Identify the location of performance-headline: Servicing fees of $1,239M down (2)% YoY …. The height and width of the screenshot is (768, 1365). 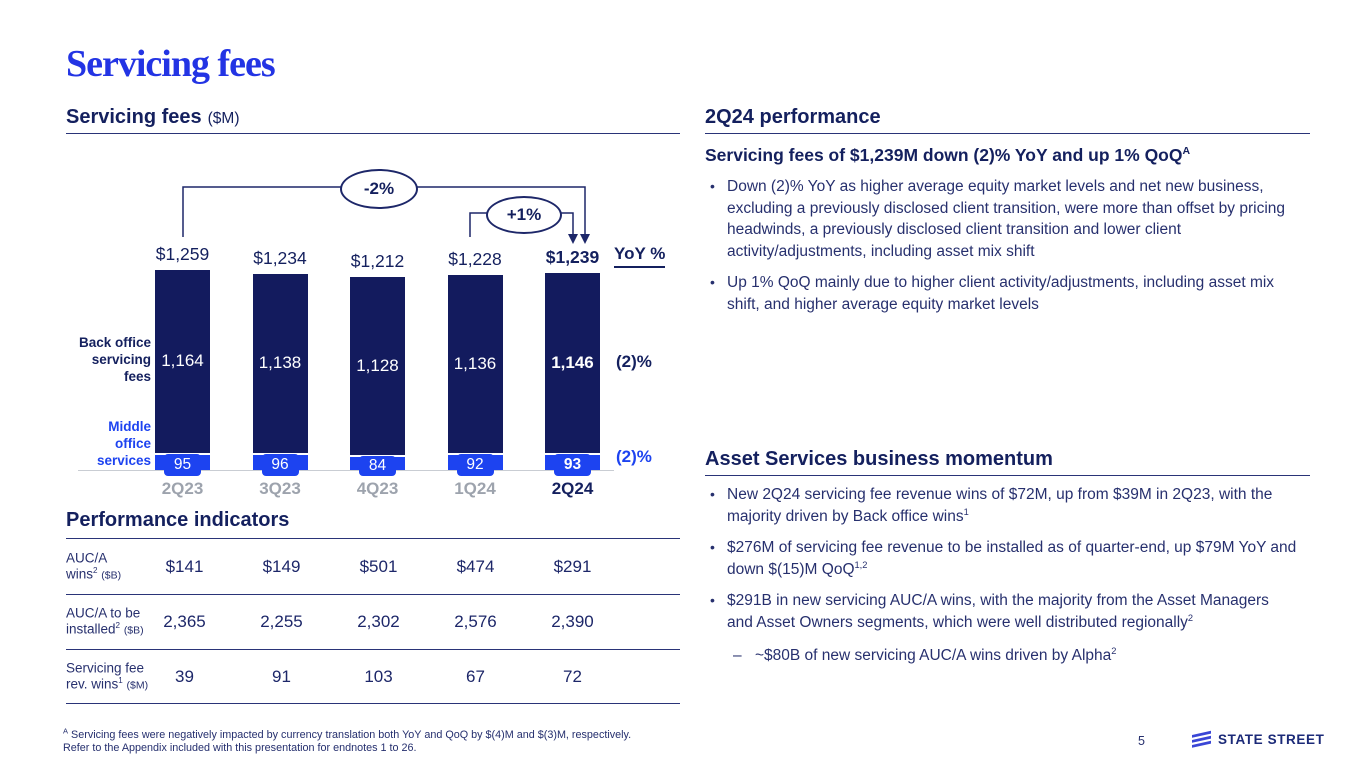
(948, 155).